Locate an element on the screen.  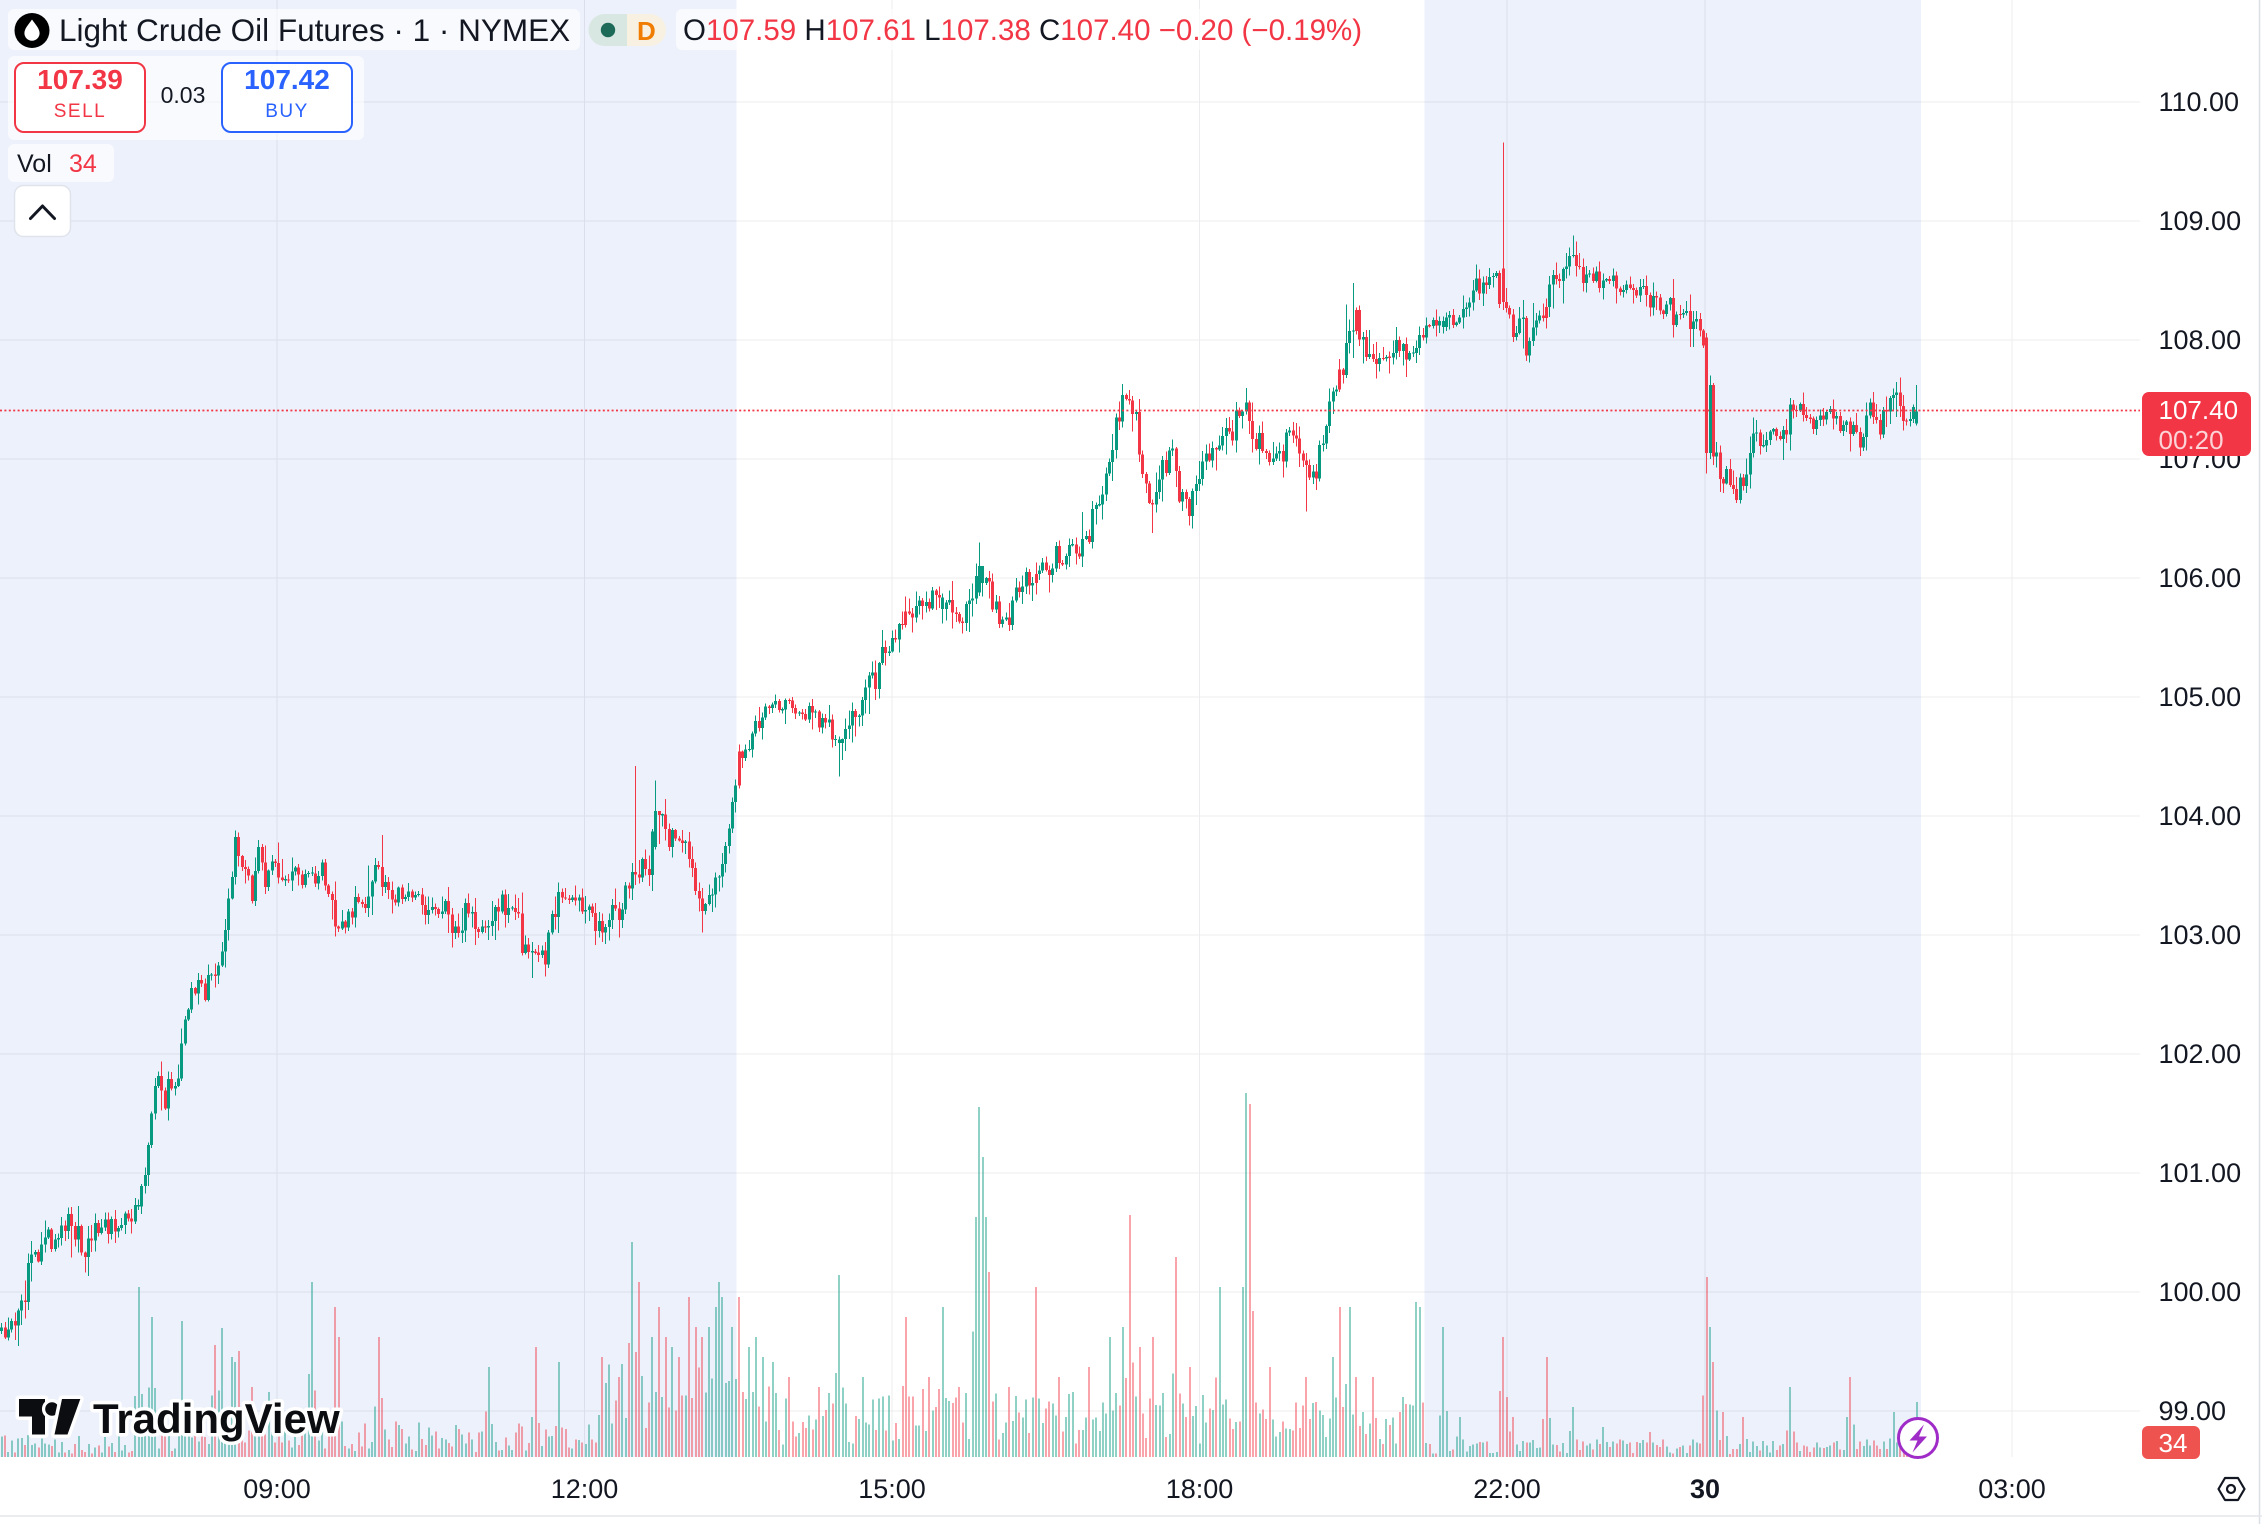
svg-text: 100.00 is located at coordinates (2200, 1292).